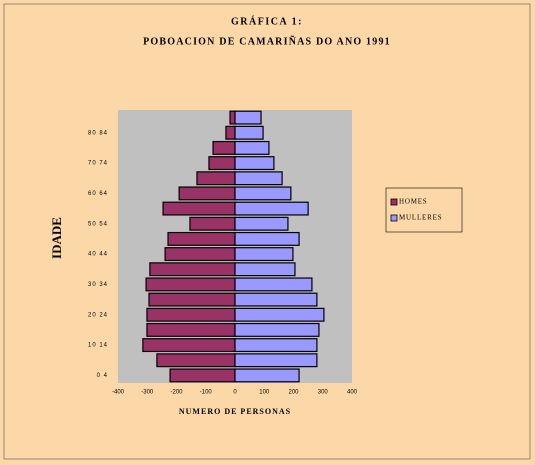 This screenshot has height=465, width=535. What do you see at coordinates (98, 194) in the screenshot?
I see `y-tick-label: 60 64` at bounding box center [98, 194].